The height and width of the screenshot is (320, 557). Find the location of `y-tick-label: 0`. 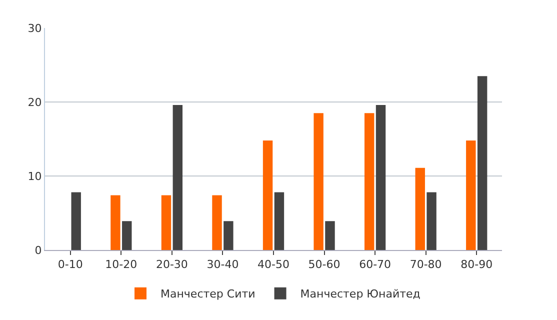

y-tick-label: 0 is located at coordinates (38, 250).